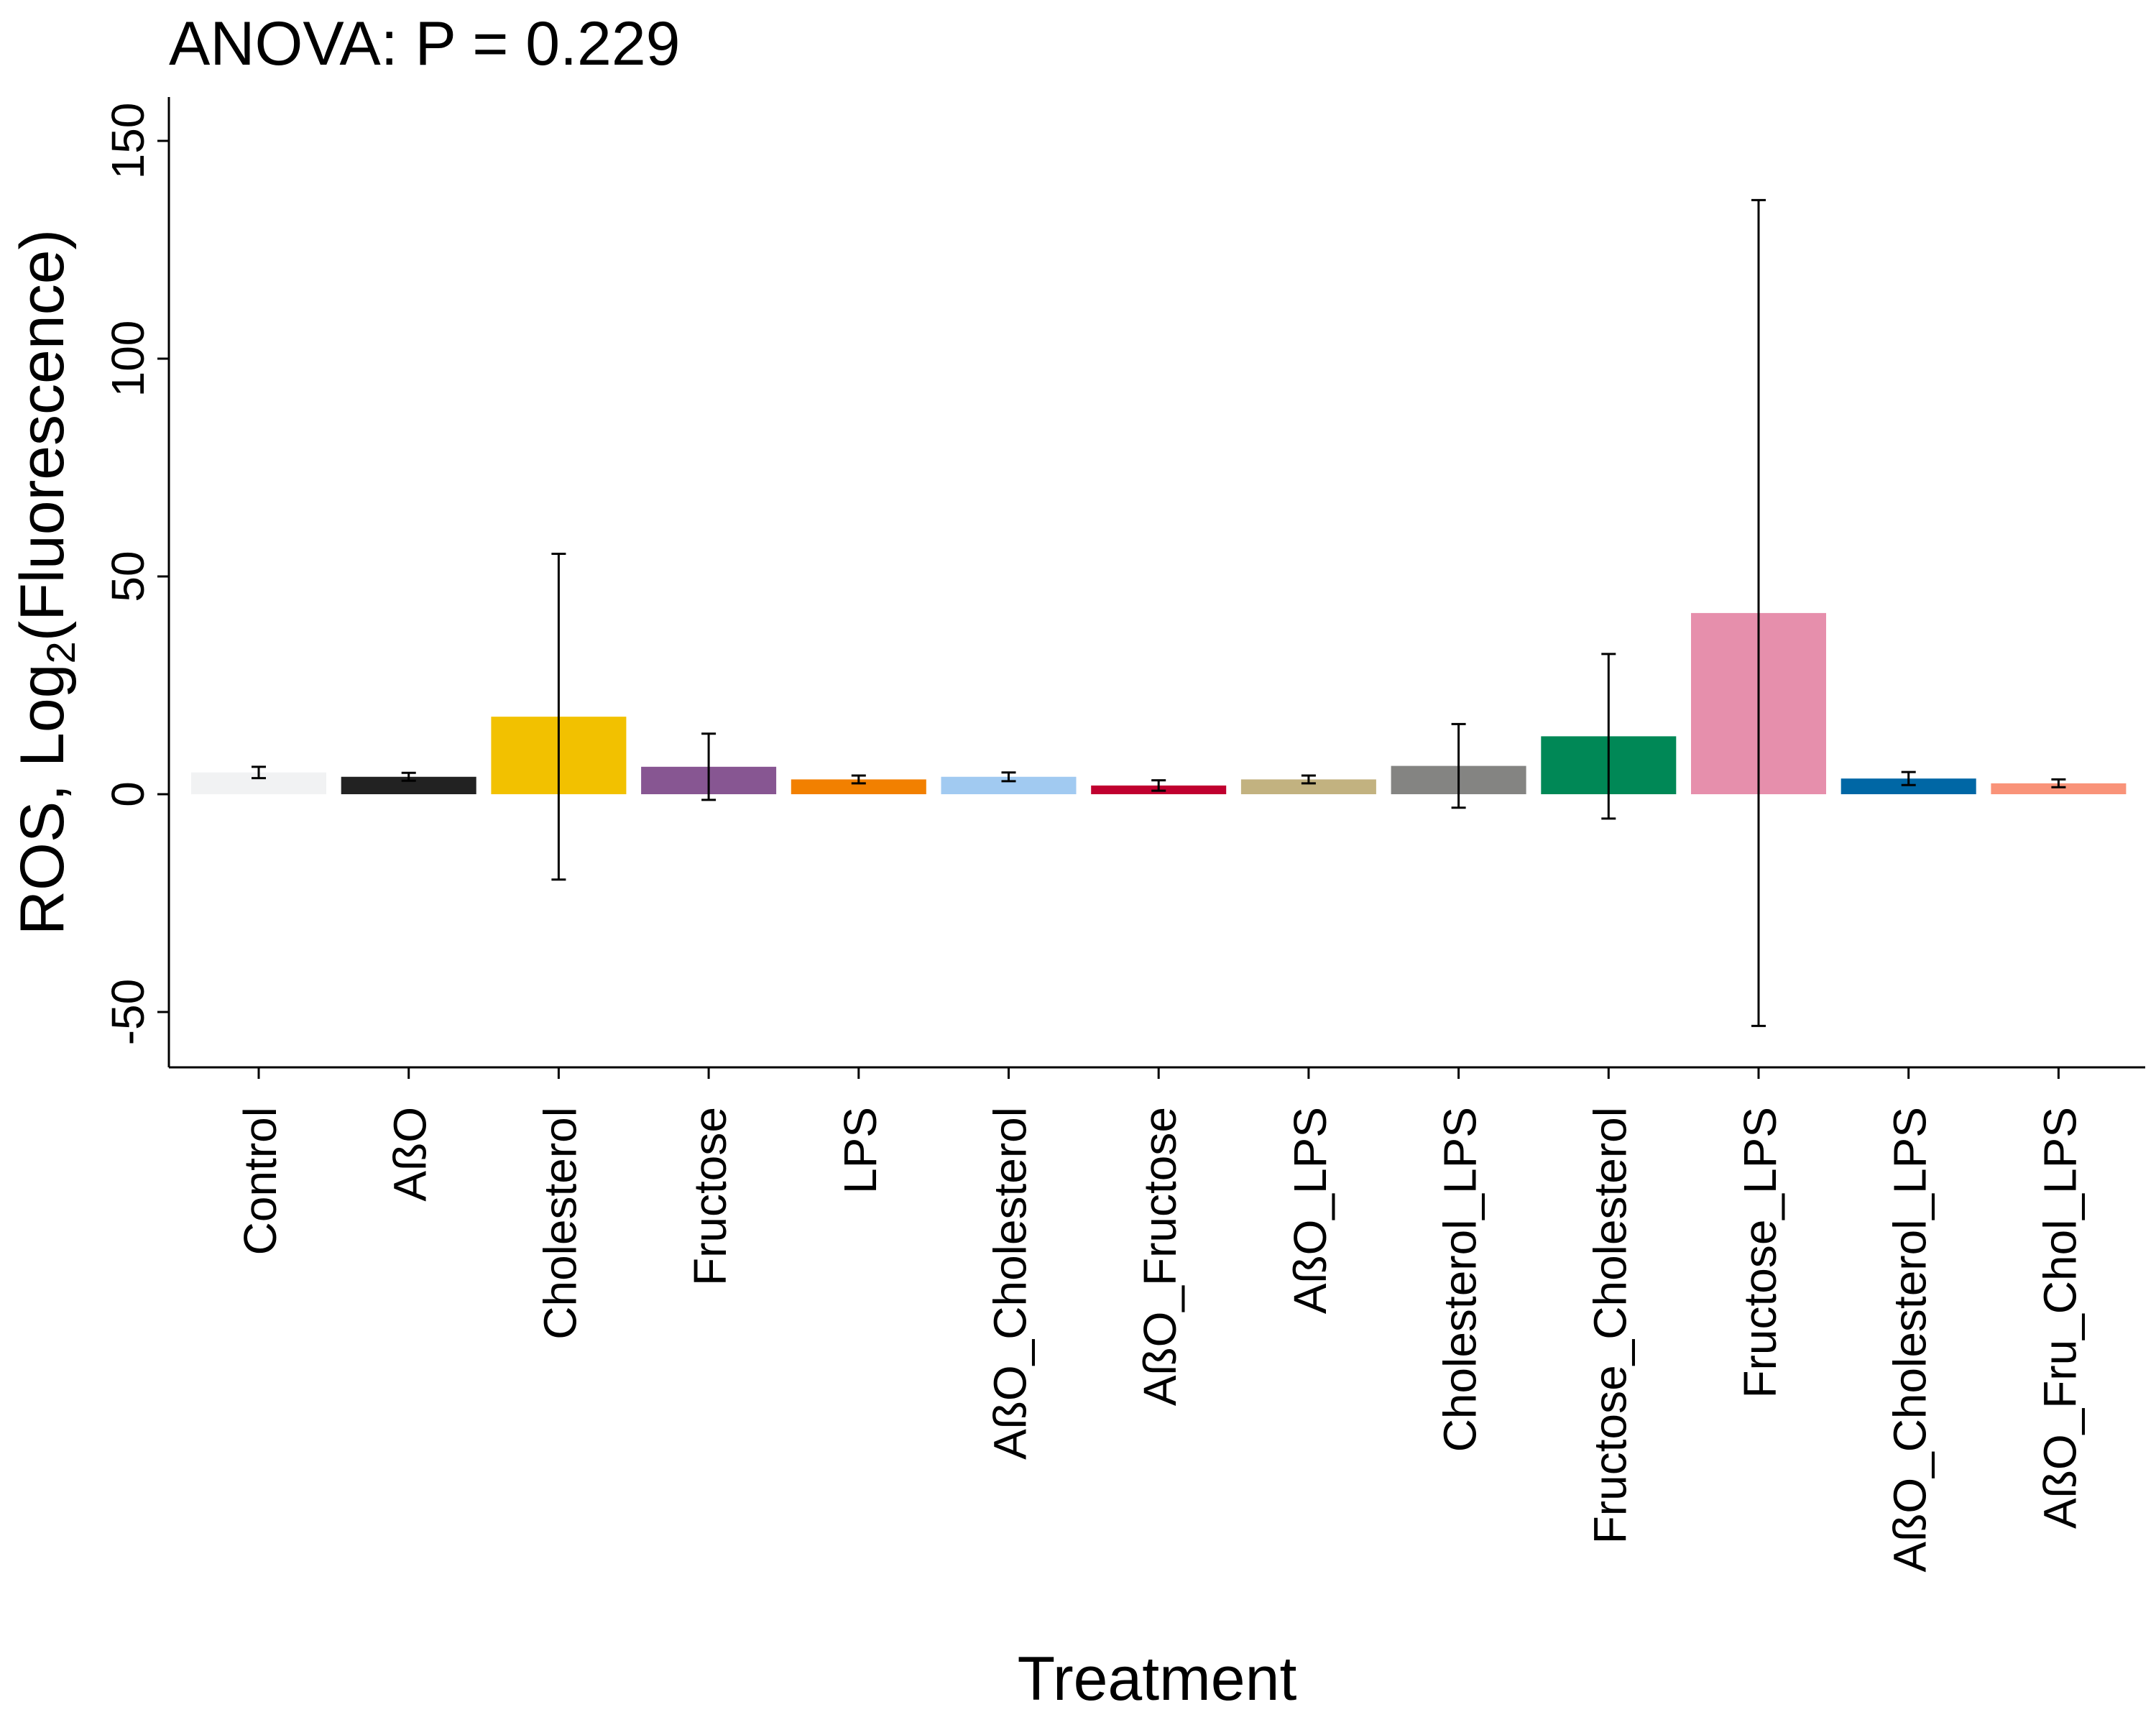  What do you see at coordinates (128, 576) in the screenshot?
I see `y-tick-label: 50` at bounding box center [128, 576].